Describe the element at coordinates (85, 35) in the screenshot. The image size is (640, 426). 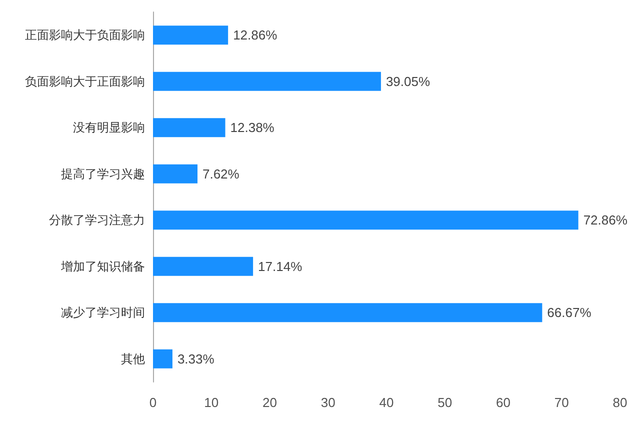
I see `y-tick-label: 正面影响大于负面影响` at that location.